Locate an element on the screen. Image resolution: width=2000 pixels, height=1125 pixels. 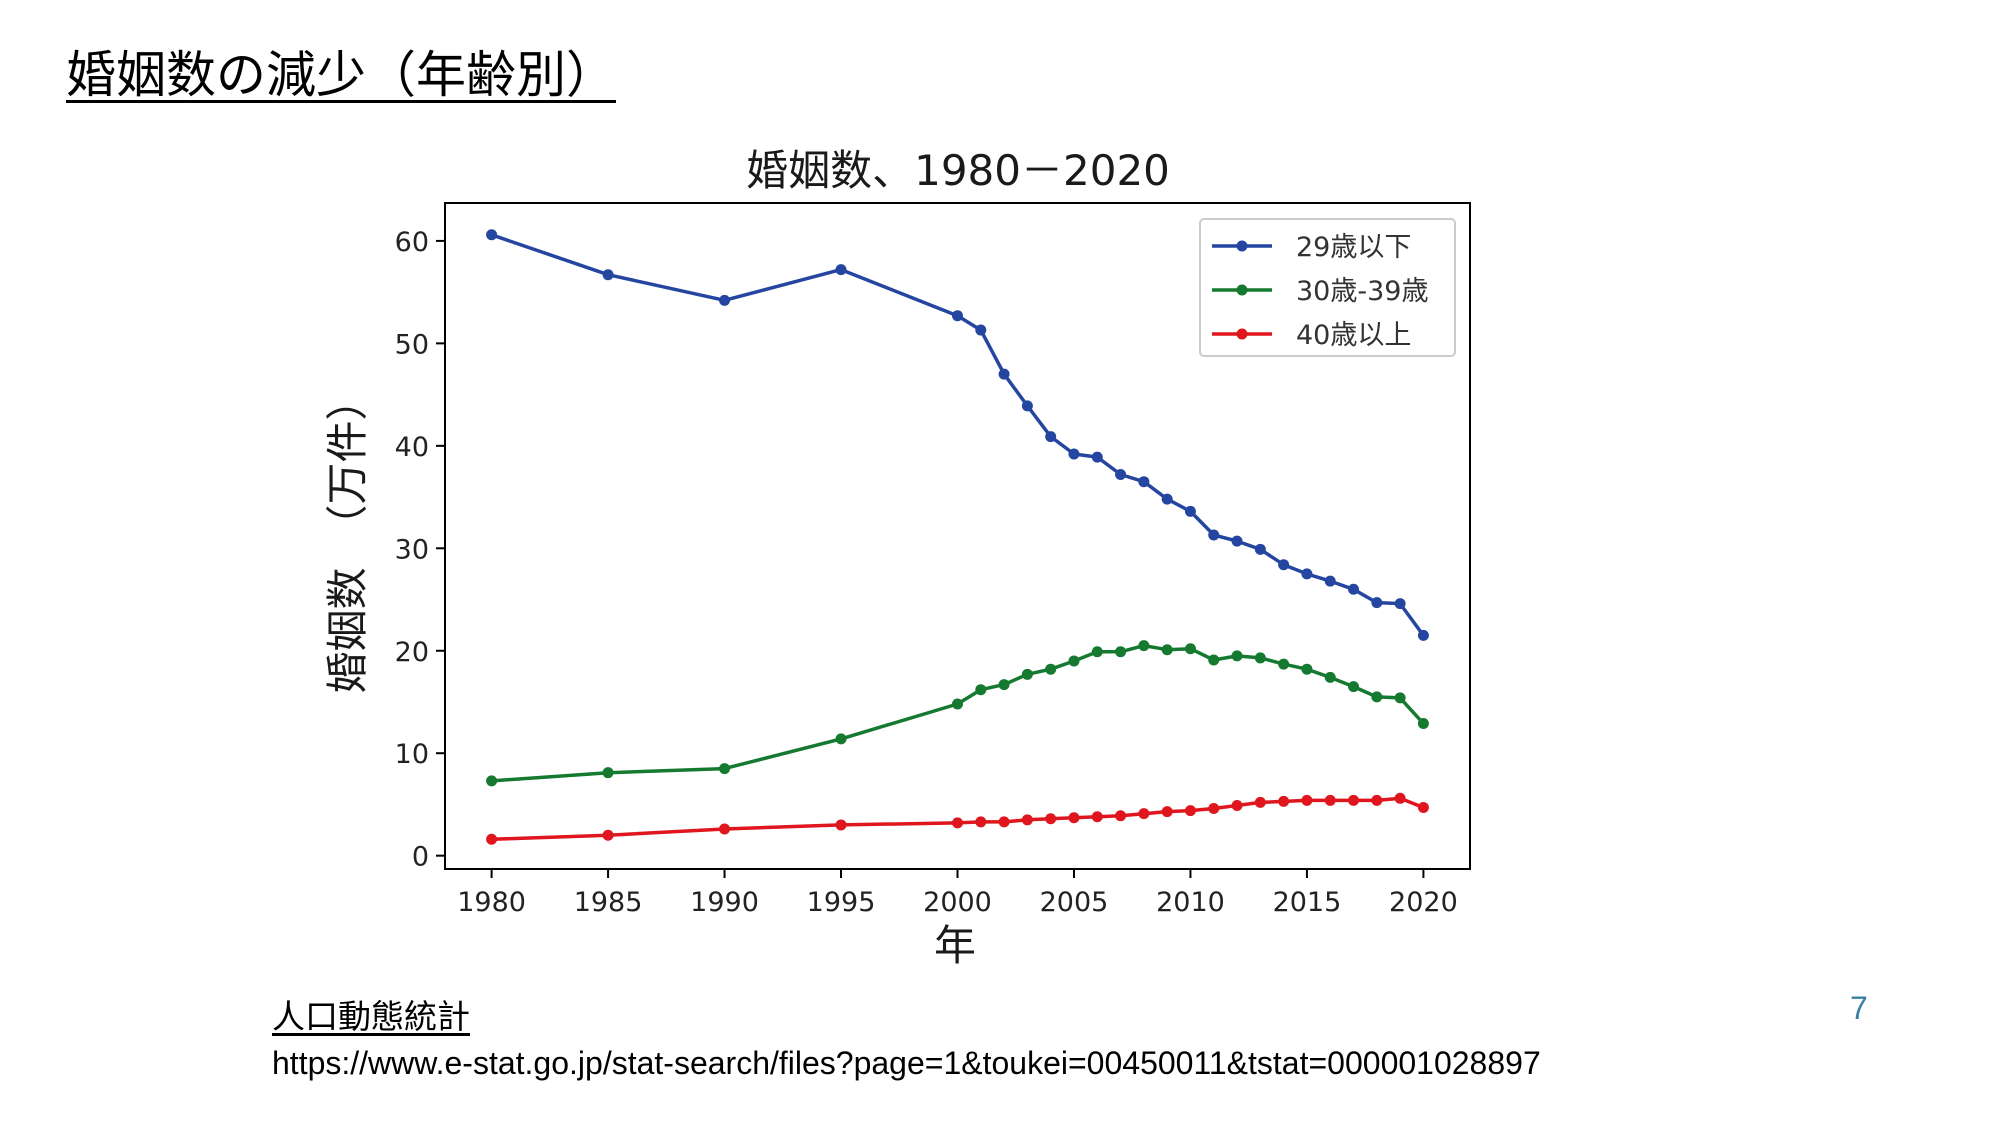
x-tick-label: 2020 is located at coordinates (1423, 902).